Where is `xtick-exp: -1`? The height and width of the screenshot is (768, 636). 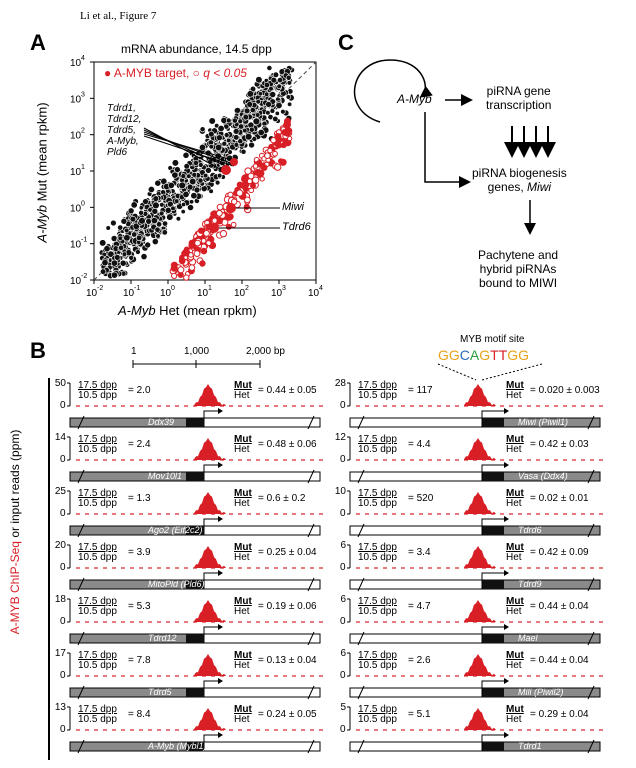 xtick-exp: -1 is located at coordinates (137, 288).